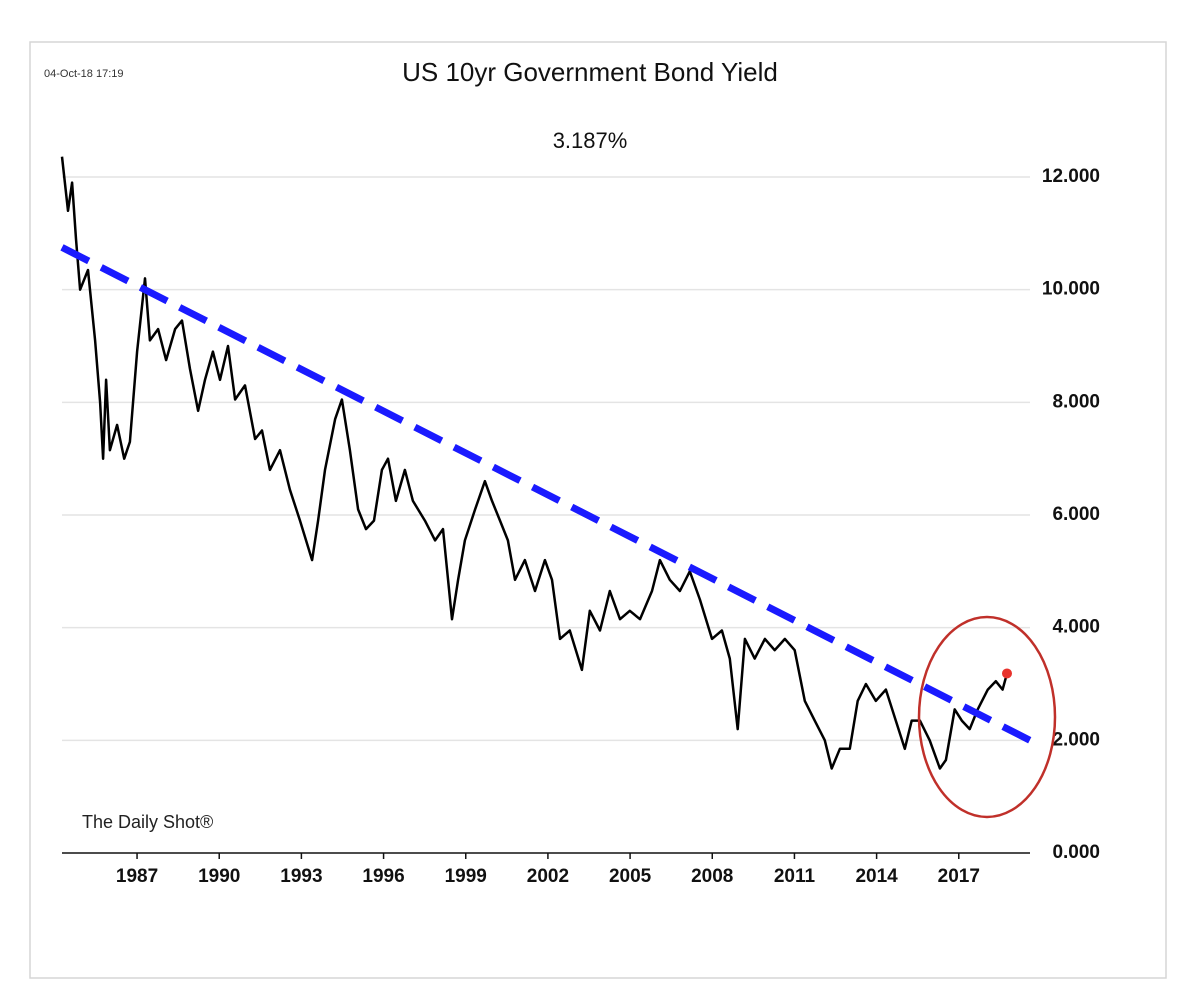  Describe the element at coordinates (466, 876) in the screenshot. I see `x-tick-label: 1999` at that location.